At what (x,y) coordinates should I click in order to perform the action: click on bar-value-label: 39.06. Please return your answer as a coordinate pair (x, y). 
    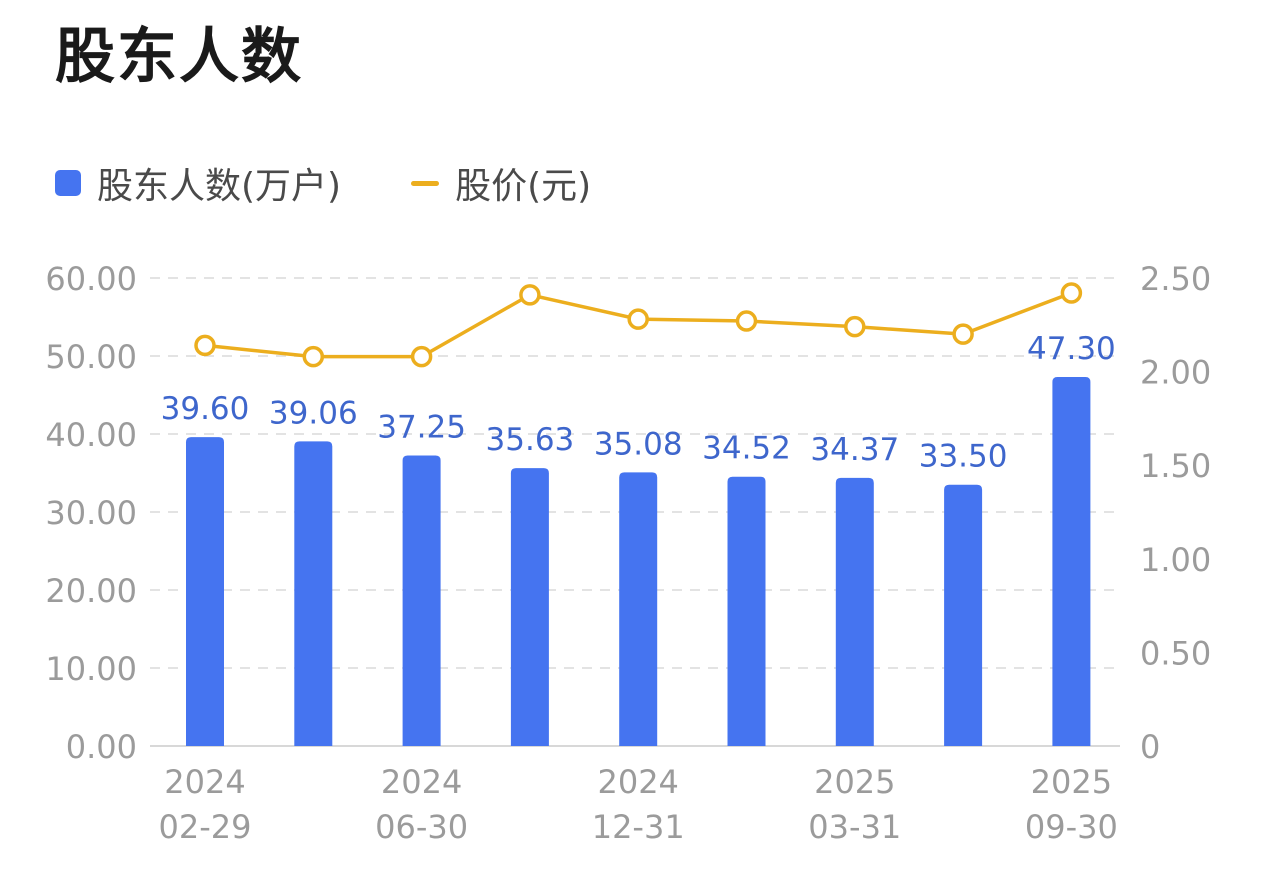
    Looking at the image, I should click on (313, 413).